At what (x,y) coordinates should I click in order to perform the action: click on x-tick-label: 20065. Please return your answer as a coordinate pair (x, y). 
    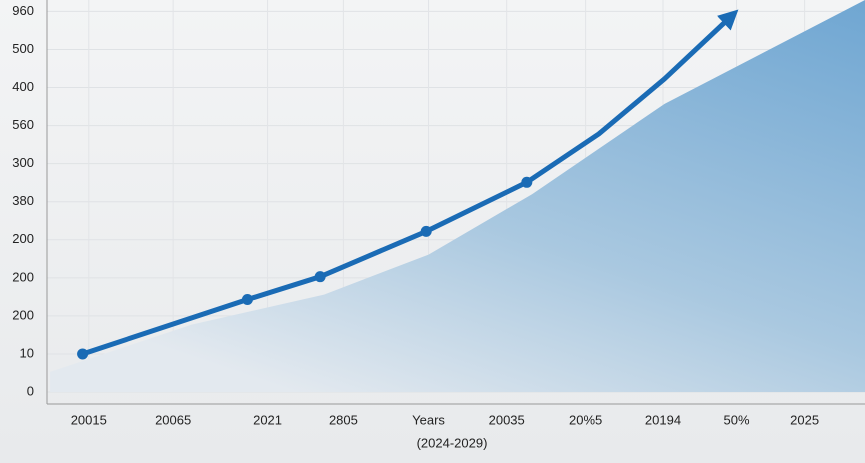
    Looking at the image, I should click on (173, 419).